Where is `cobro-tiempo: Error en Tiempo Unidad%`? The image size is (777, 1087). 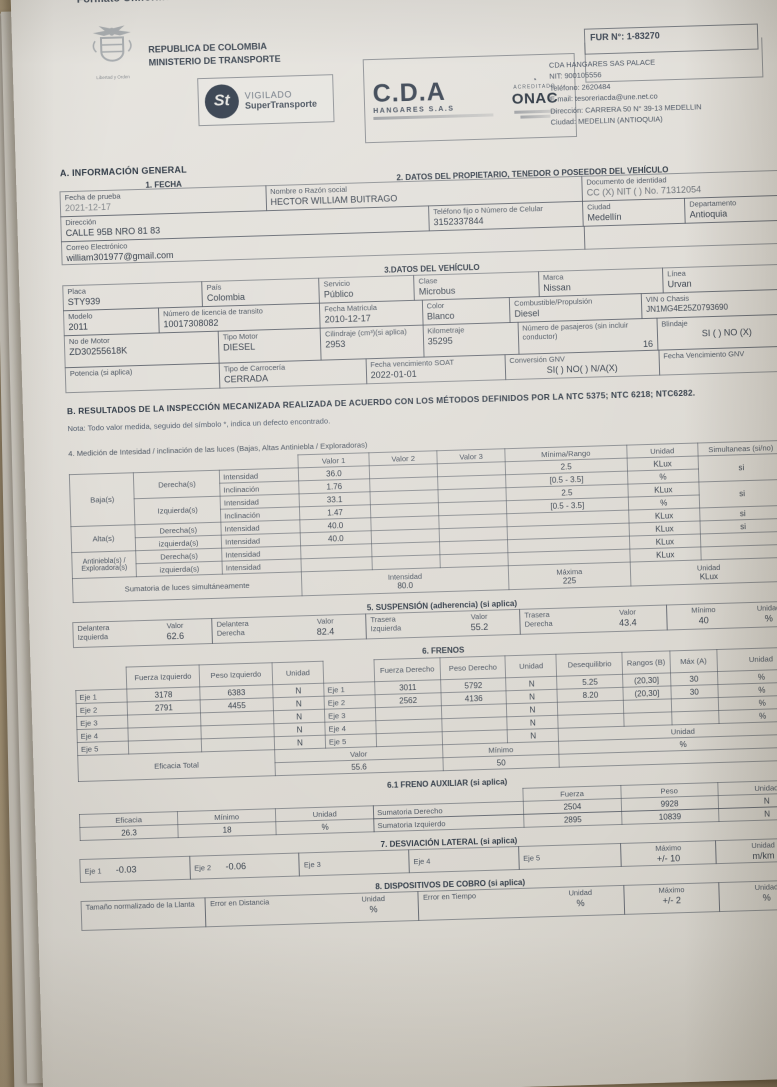 cobro-tiempo: Error en Tiempo Unidad% is located at coordinates (521, 902).